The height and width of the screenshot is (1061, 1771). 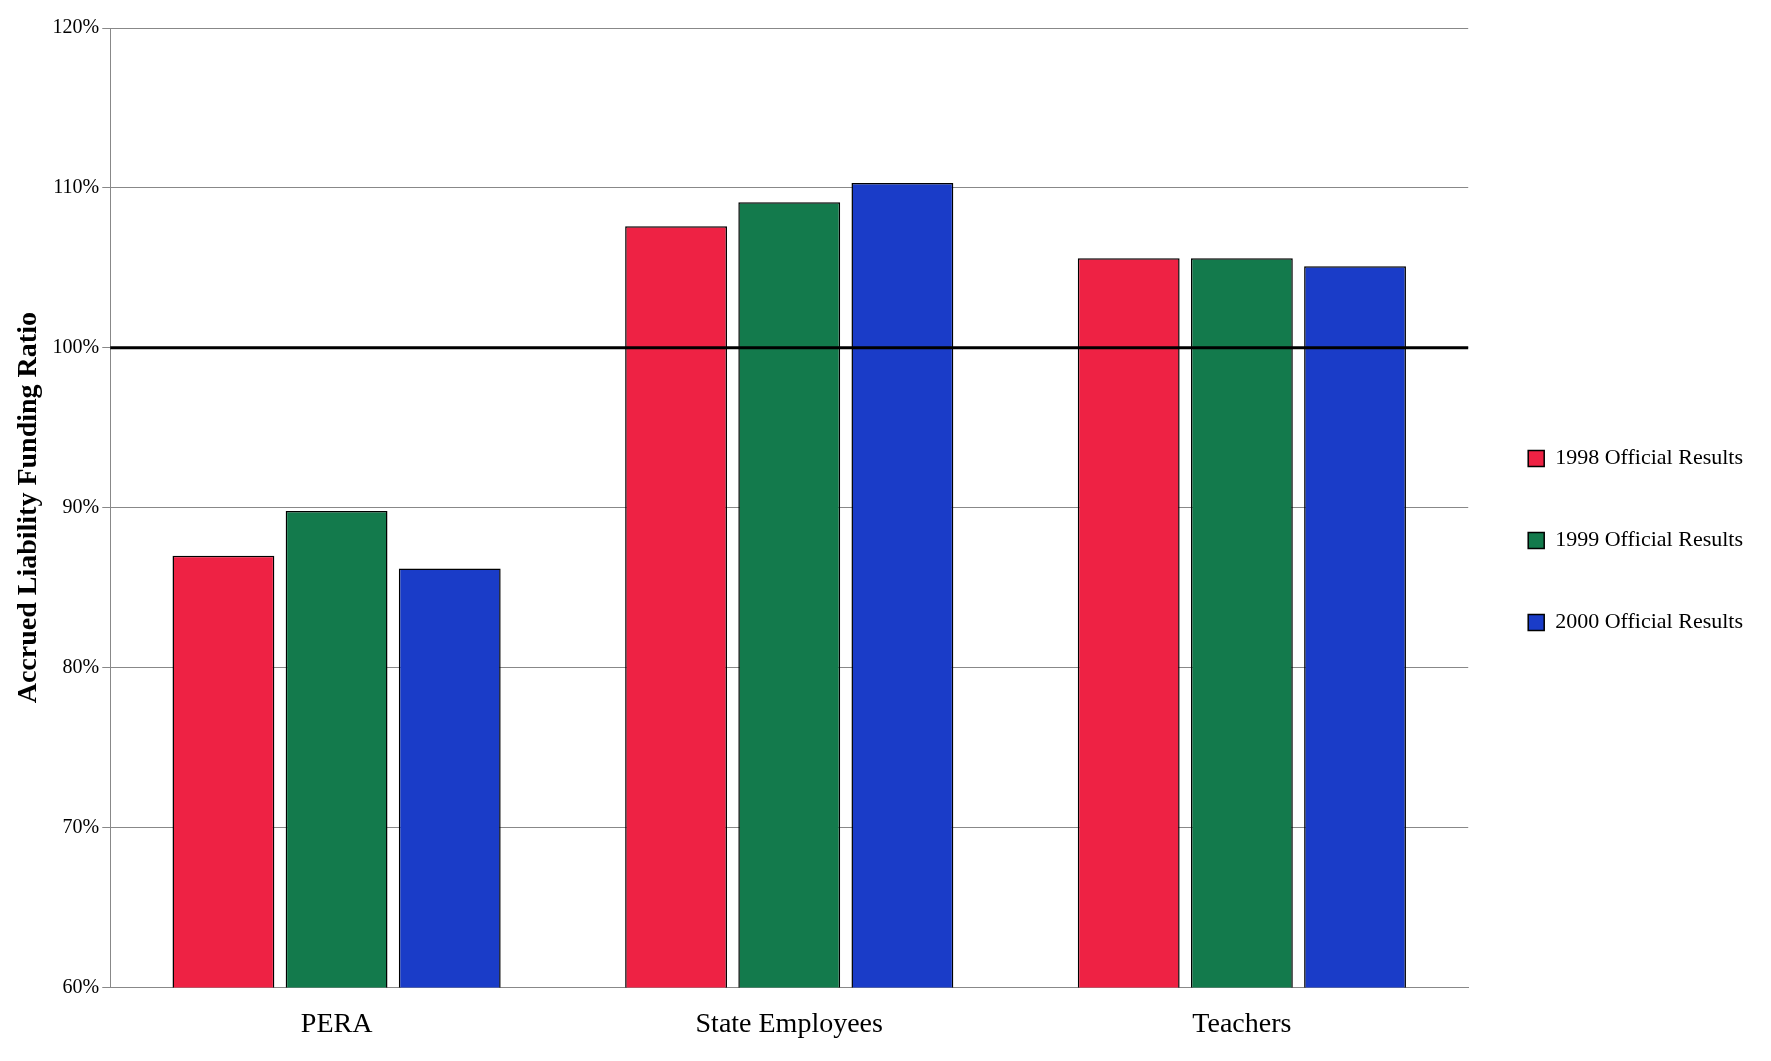 What do you see at coordinates (76, 26) in the screenshot?
I see `y-tick-label: 120%` at bounding box center [76, 26].